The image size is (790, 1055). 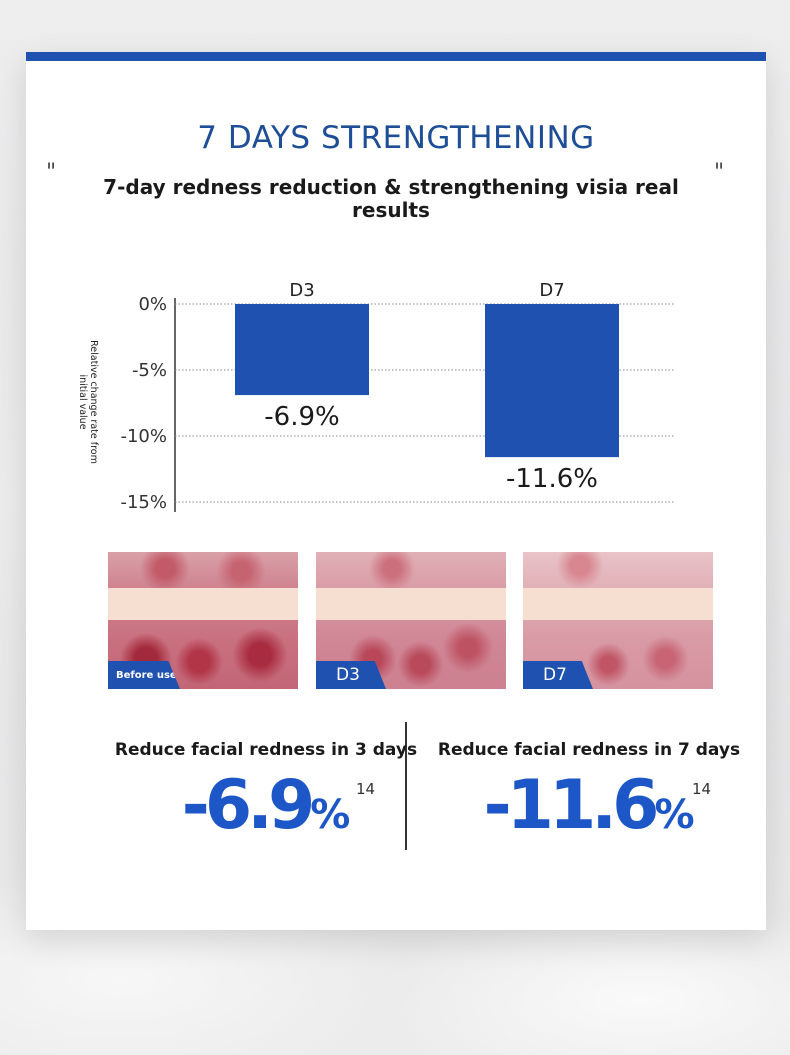 What do you see at coordinates (396, 138) in the screenshot?
I see `page-title: 7 DAYS STRENGTHENING` at bounding box center [396, 138].